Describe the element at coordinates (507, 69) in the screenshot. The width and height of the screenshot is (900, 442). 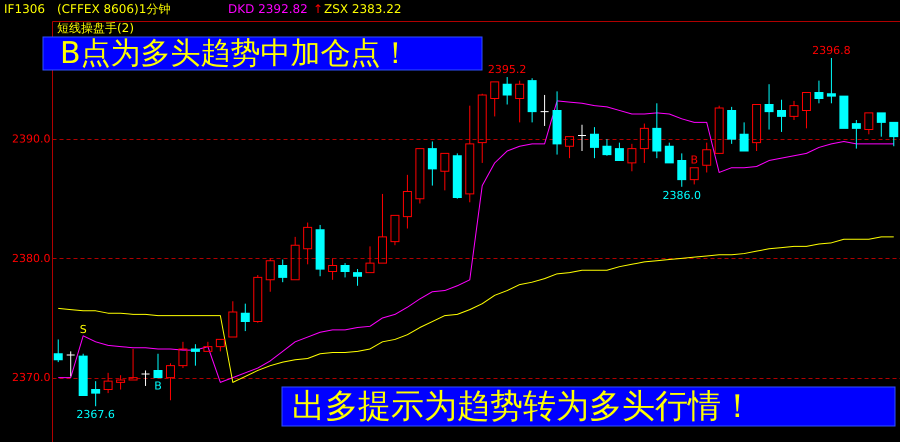
I see `annotation: 2395.2` at that location.